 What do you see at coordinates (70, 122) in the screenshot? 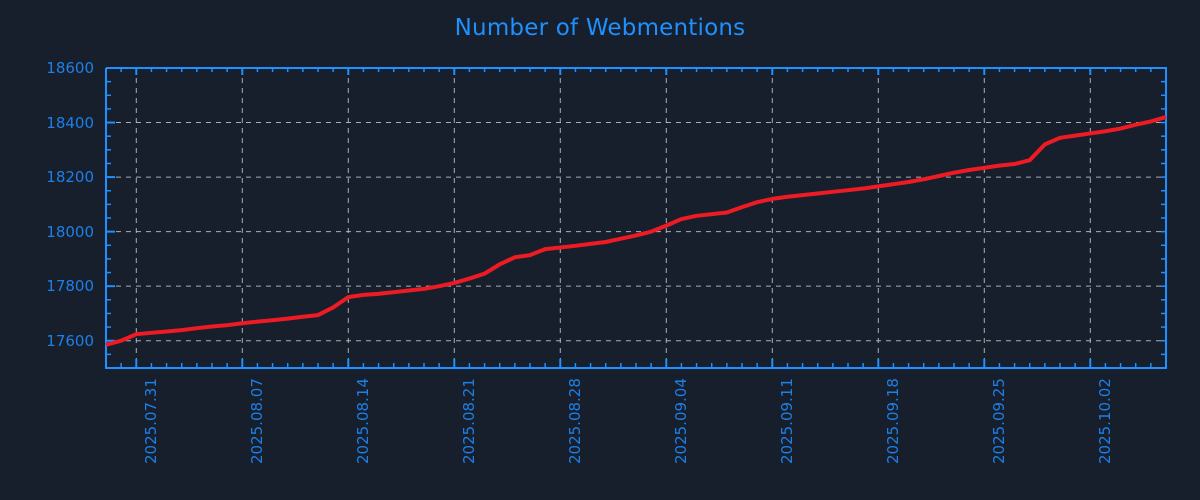
I see `y-axis-tick-label: 18400` at bounding box center [70, 122].